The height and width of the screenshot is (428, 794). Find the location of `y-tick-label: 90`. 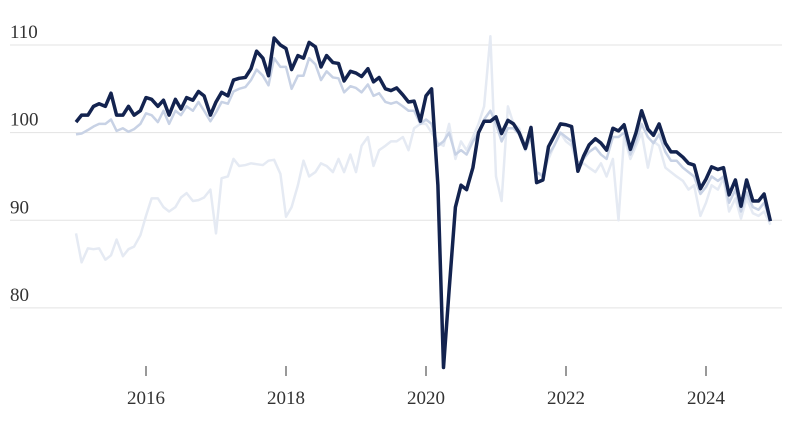

y-tick-label: 90 is located at coordinates (19, 207).